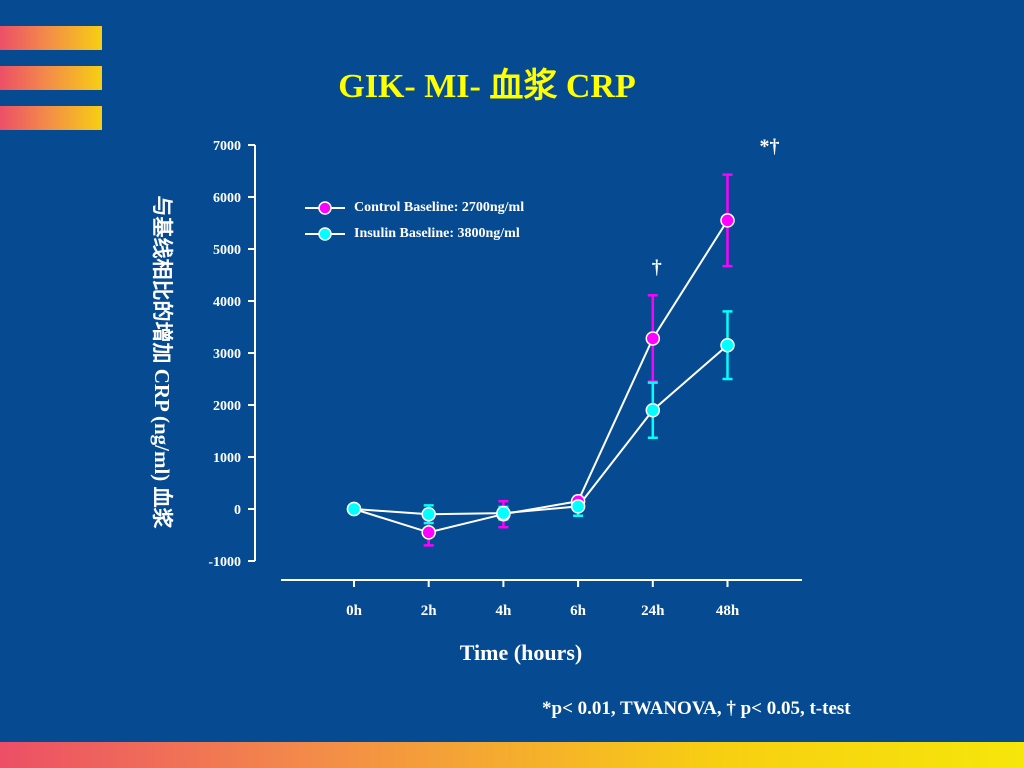 The width and height of the screenshot is (1024, 768). What do you see at coordinates (227, 146) in the screenshot?
I see `y-tick-label: 7000` at bounding box center [227, 146].